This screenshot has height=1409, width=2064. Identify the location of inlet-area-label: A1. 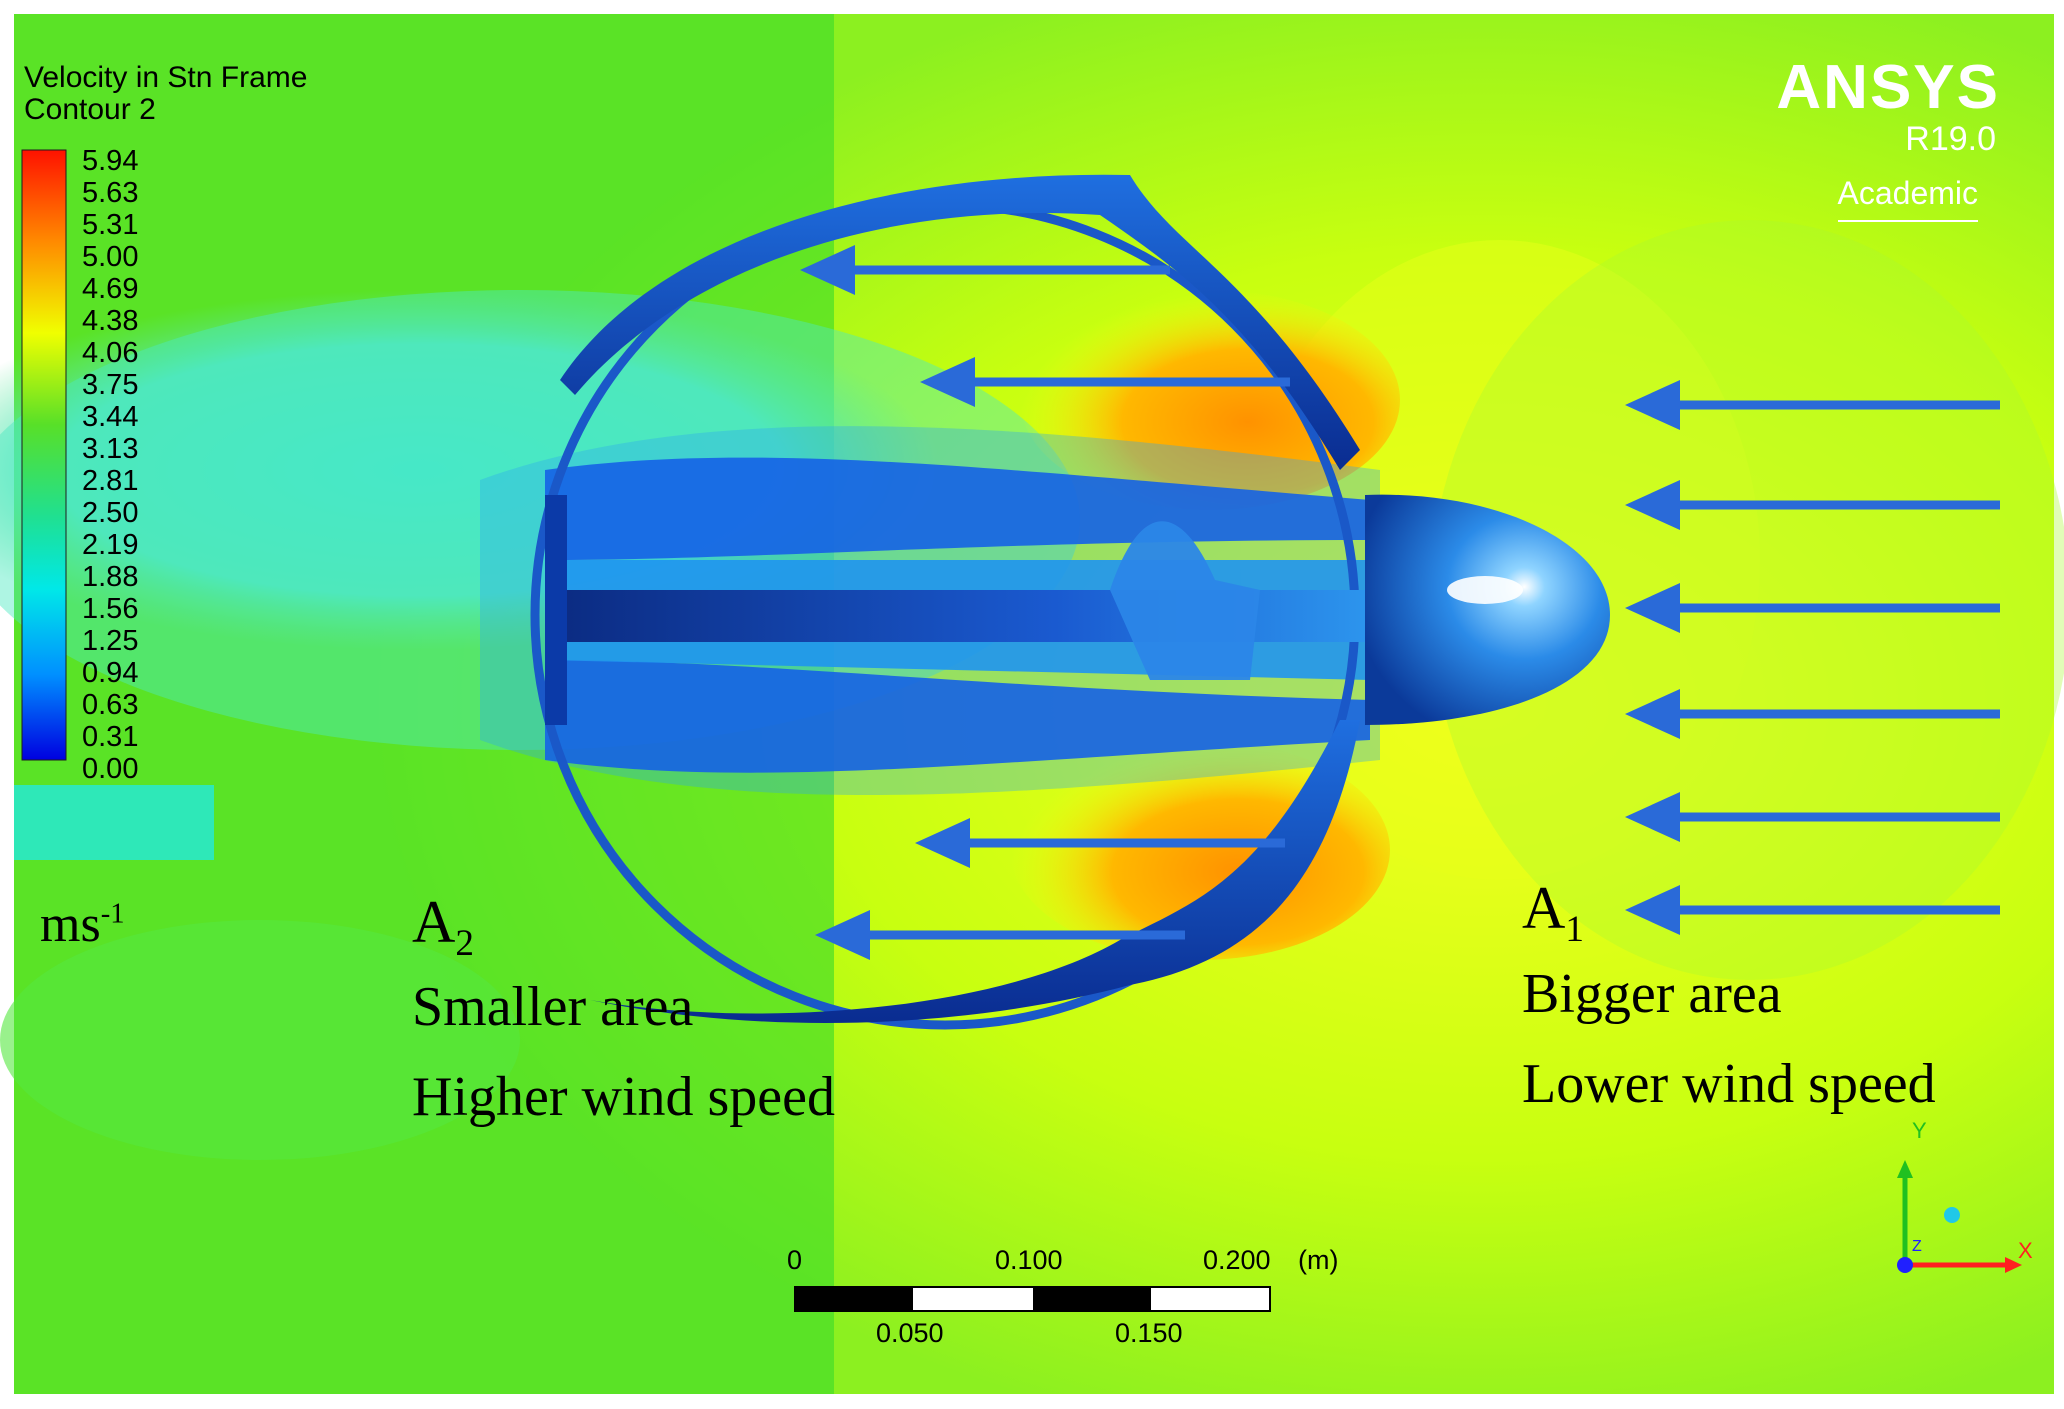
(1553, 912).